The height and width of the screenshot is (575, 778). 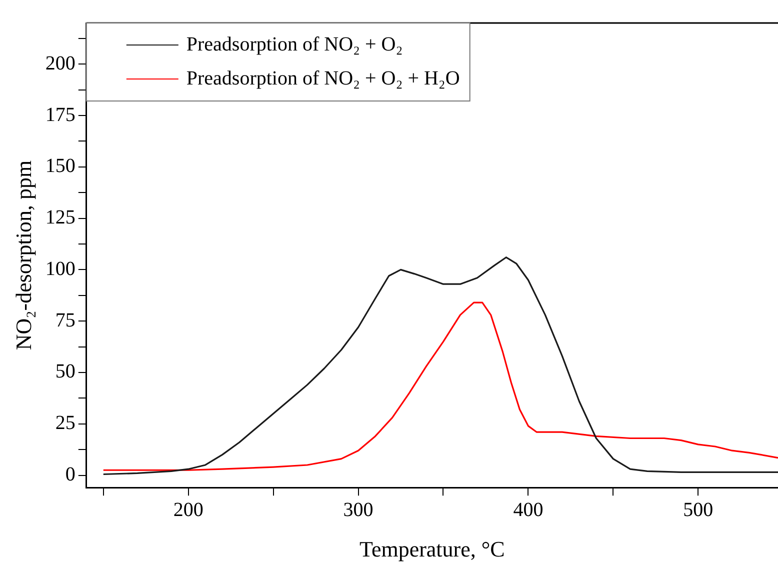 I want to click on legend-label: Preadsorption of NO₂ + O₂, so click(x=294, y=44).